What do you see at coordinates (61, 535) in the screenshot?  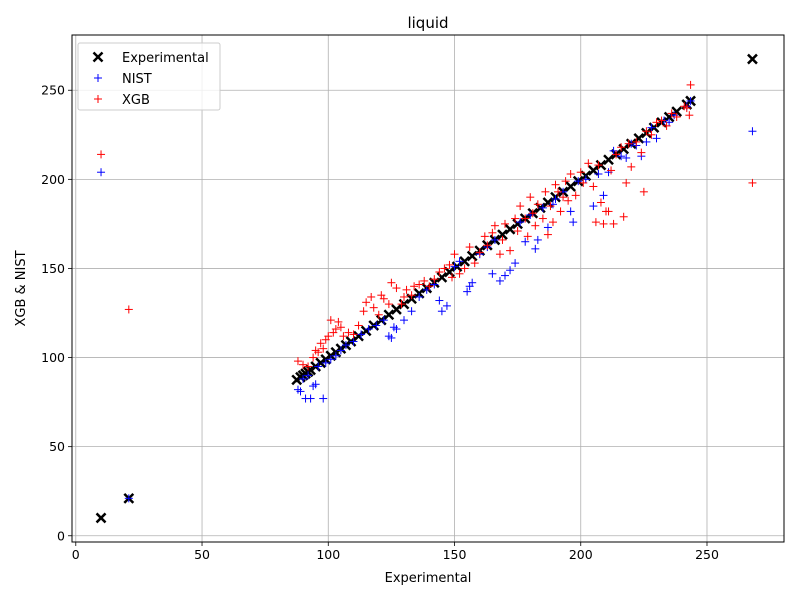 I see `y-tick-label: 0` at bounding box center [61, 535].